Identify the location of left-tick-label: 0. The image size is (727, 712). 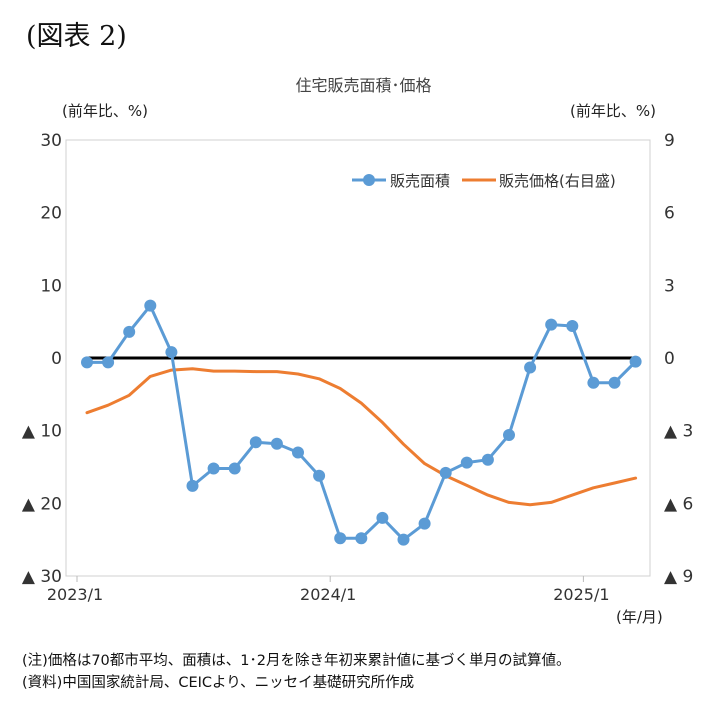
(56, 359).